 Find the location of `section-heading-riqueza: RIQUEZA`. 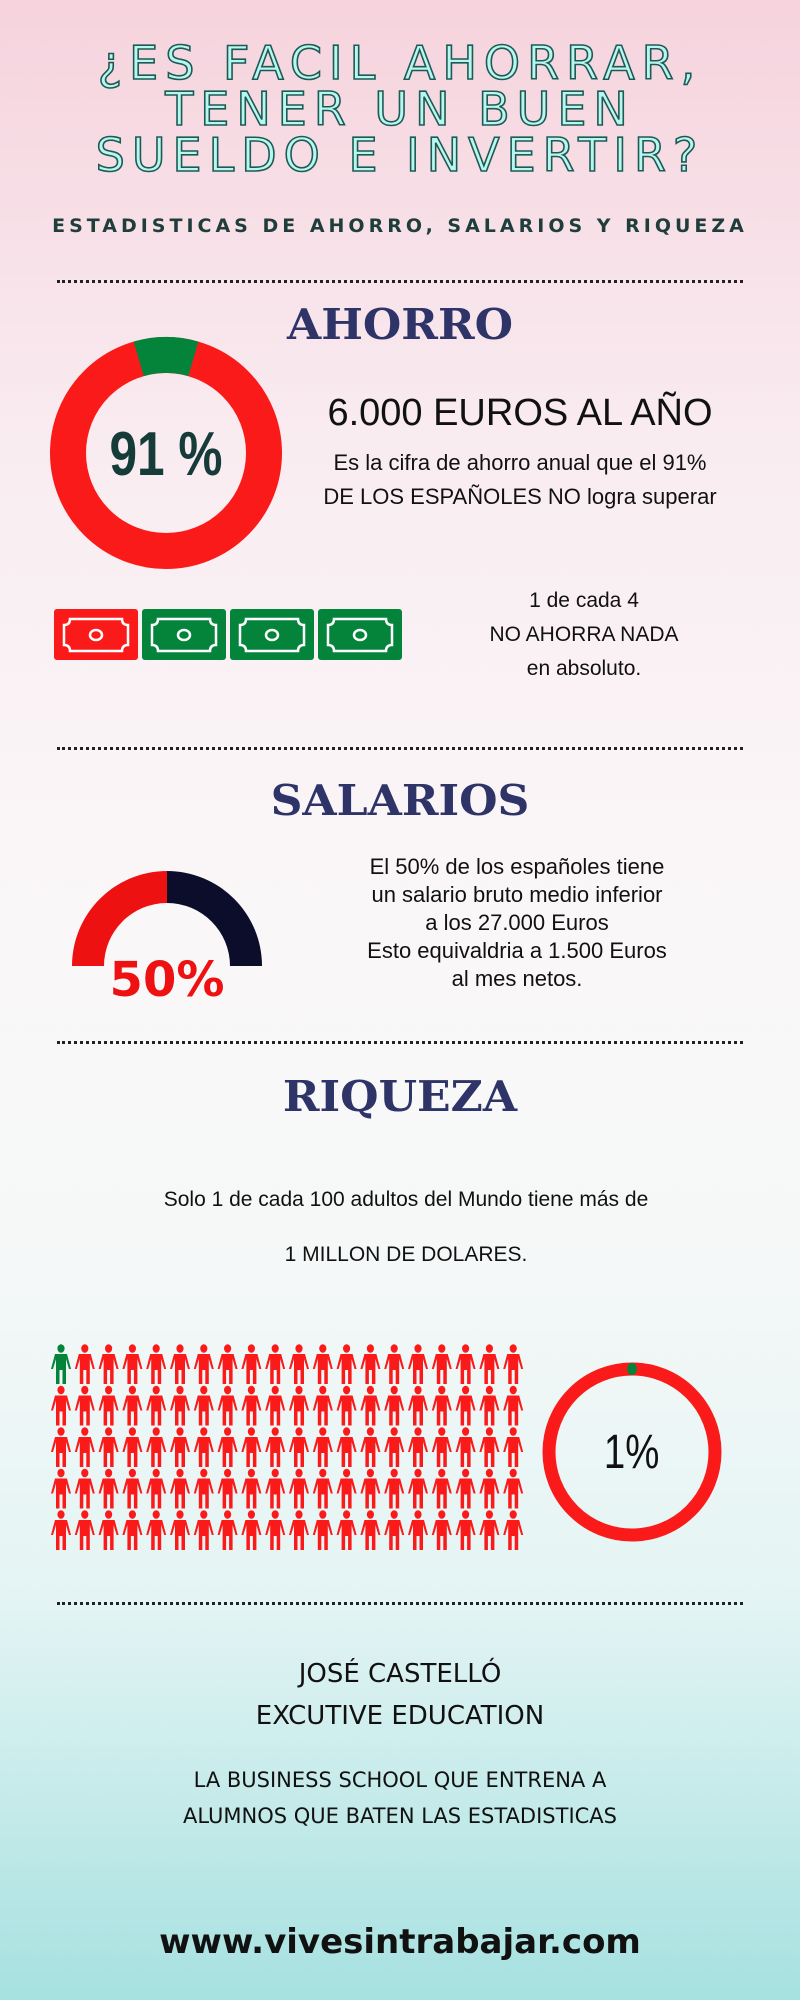

section-heading-riqueza: RIQUEZA is located at coordinates (400, 1096).